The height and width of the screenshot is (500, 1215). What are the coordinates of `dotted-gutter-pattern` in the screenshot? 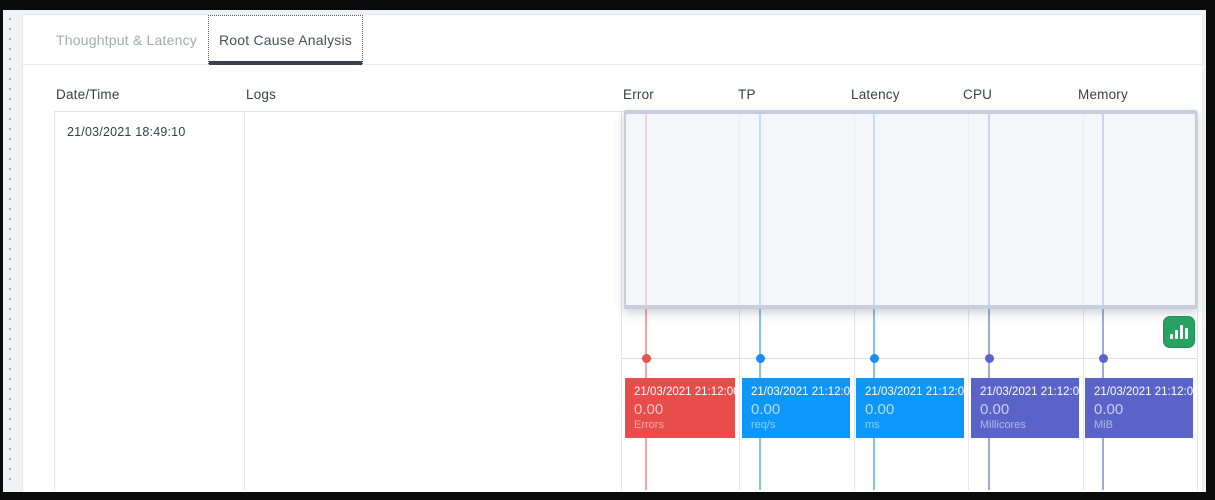 It's located at (10, 251).